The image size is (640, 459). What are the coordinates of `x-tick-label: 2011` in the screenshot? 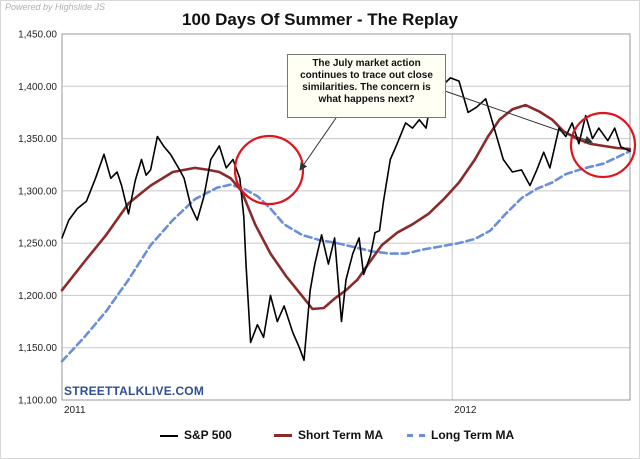 It's located at (75, 410).